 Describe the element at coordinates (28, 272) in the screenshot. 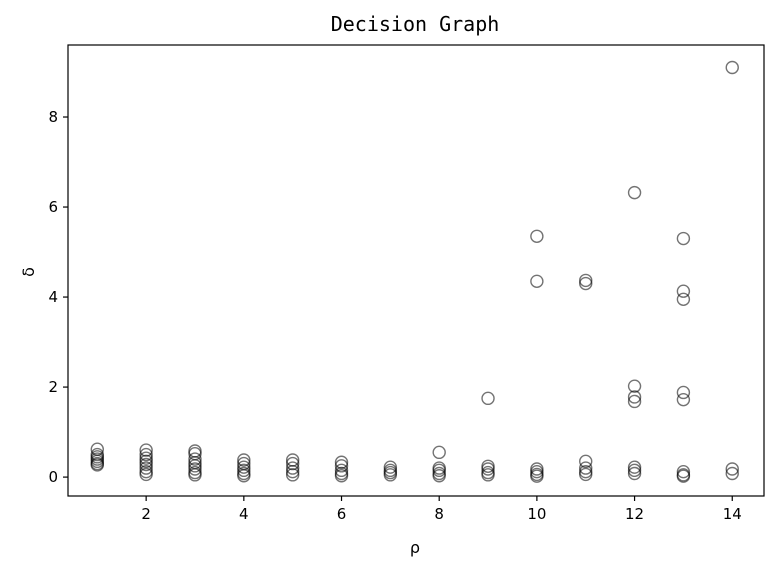

I see `y-axis-label: δ` at that location.